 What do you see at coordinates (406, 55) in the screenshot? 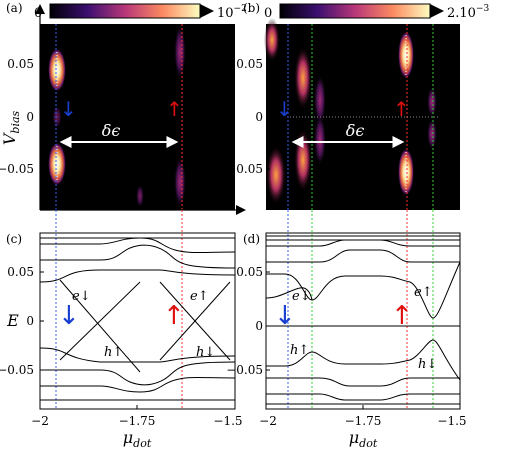
I see `hotspot-b-upper` at bounding box center [406, 55].